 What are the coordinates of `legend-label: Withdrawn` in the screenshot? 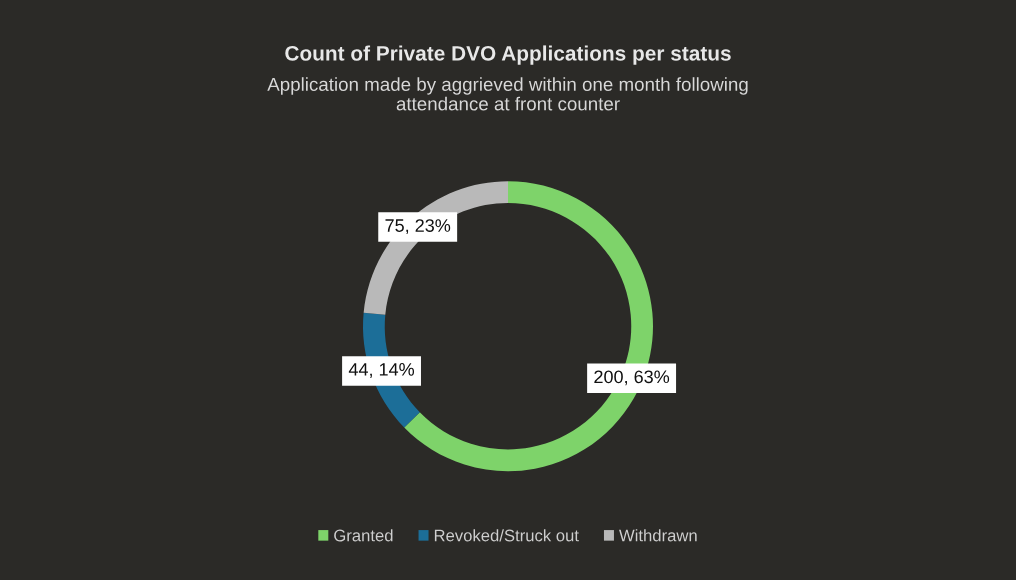 It's located at (658, 535).